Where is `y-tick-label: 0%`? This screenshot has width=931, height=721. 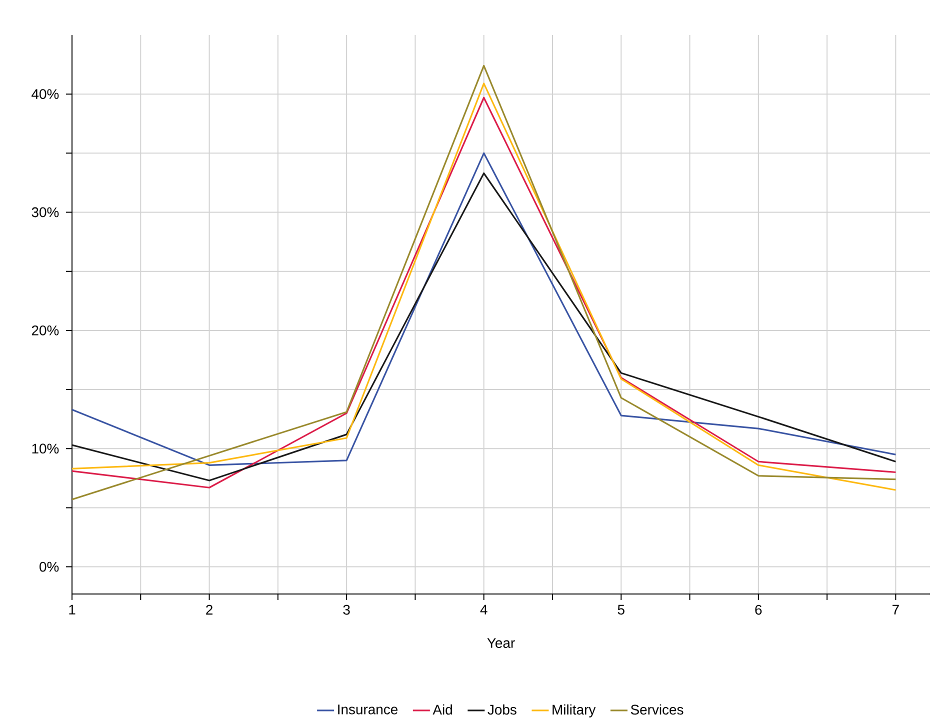
y-tick-label: 0% is located at coordinates (49, 567).